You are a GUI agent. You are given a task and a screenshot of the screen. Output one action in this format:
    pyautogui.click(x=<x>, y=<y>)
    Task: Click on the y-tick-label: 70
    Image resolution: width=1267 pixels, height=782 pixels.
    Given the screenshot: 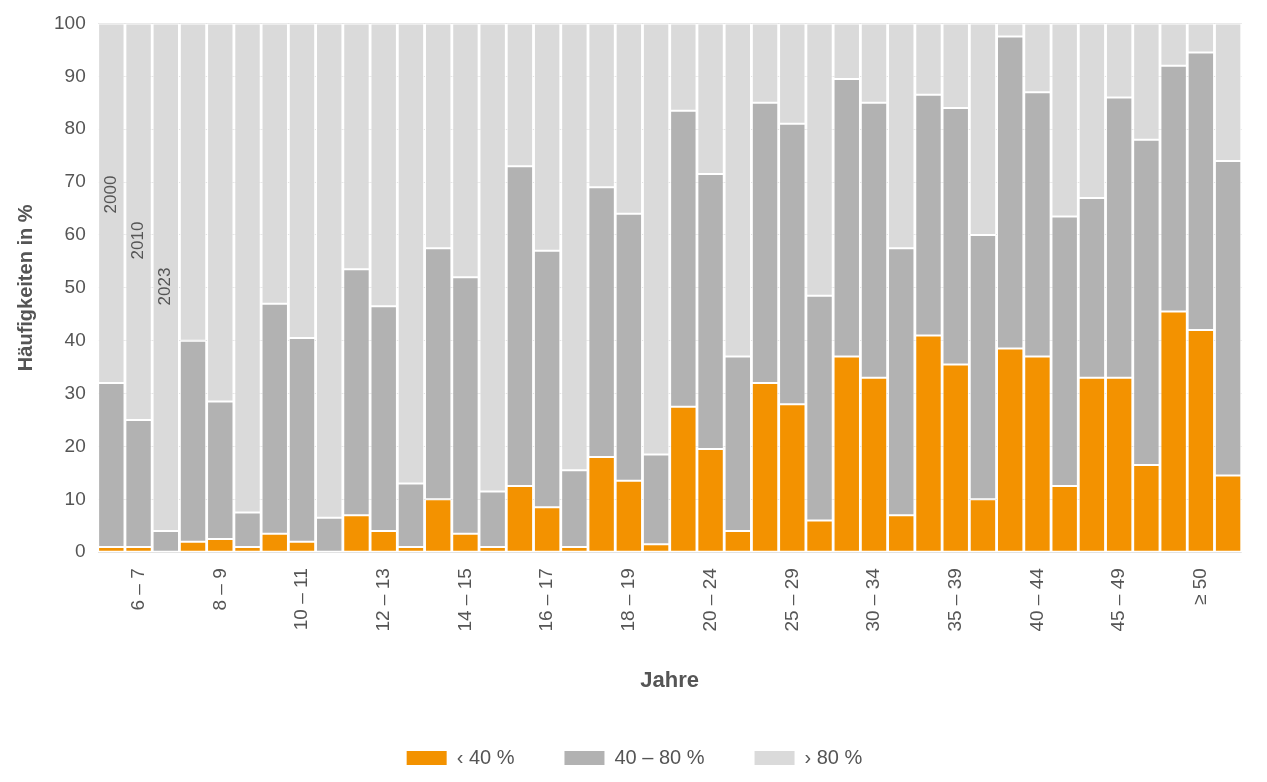 What is the action you would take?
    pyautogui.click(x=75, y=181)
    